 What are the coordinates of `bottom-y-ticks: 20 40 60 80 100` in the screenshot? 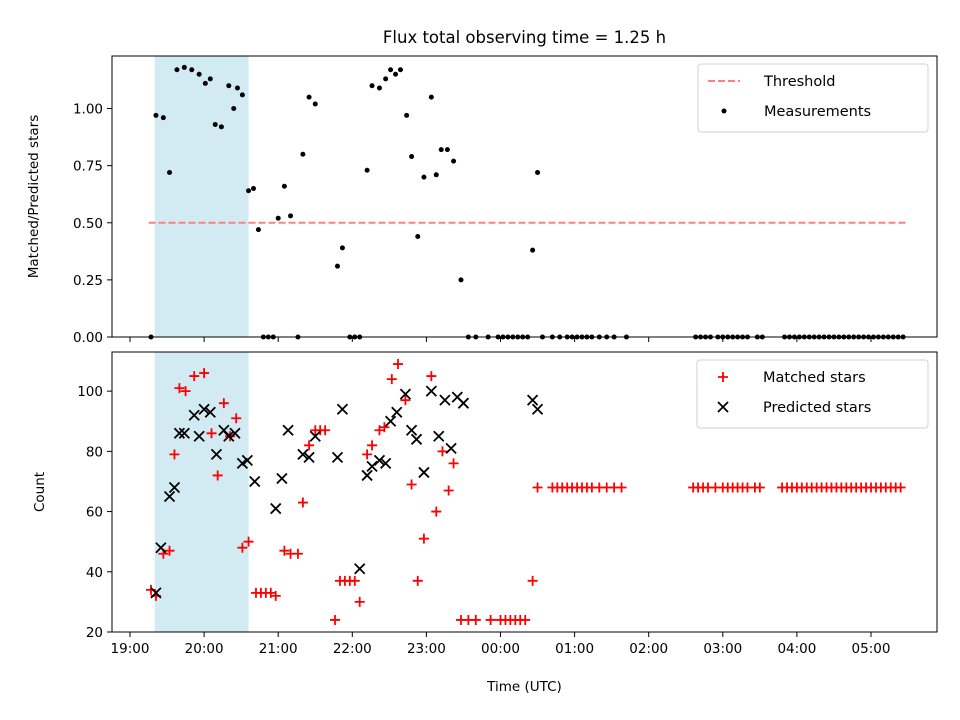 It's located at (94, 512).